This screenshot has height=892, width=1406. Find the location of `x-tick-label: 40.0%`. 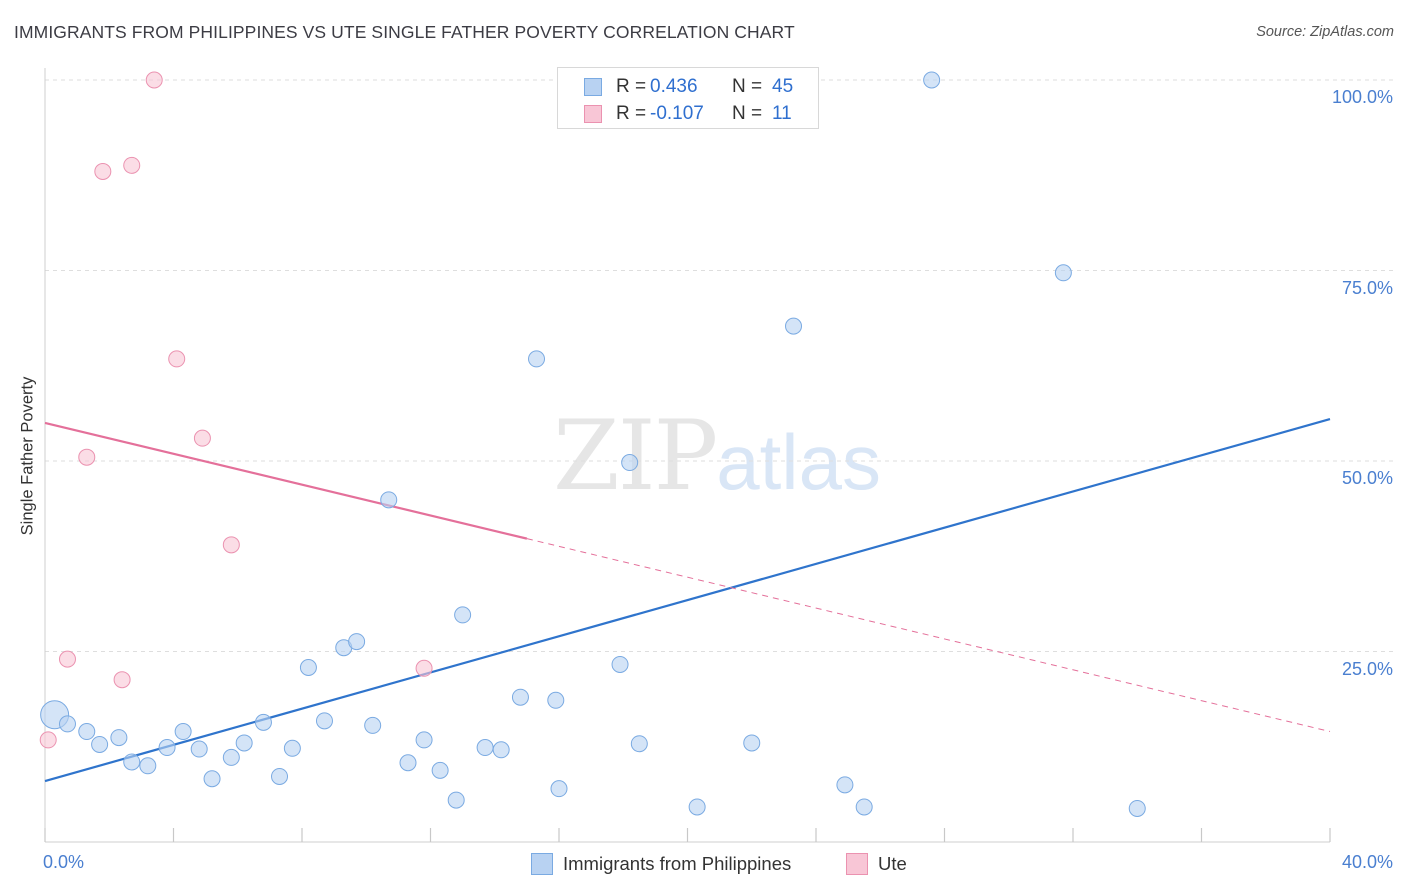

x-tick-label: 40.0% is located at coordinates (1367, 862).